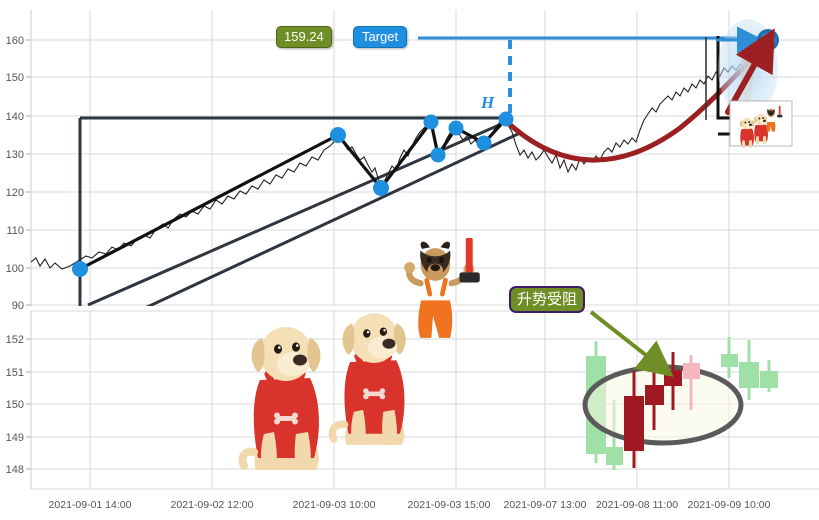 The height and width of the screenshot is (520, 819). Describe the element at coordinates (545, 505) in the screenshot. I see `xtick-label: 2021-09-07 13:00` at that location.